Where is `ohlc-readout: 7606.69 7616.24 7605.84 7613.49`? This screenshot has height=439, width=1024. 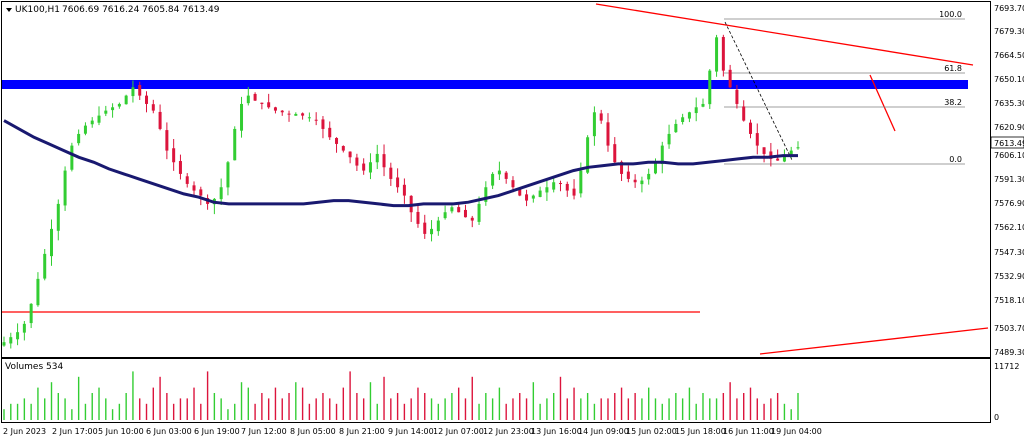 ohlc-readout: 7606.69 7616.24 7605.84 7613.49 is located at coordinates (141, 10).